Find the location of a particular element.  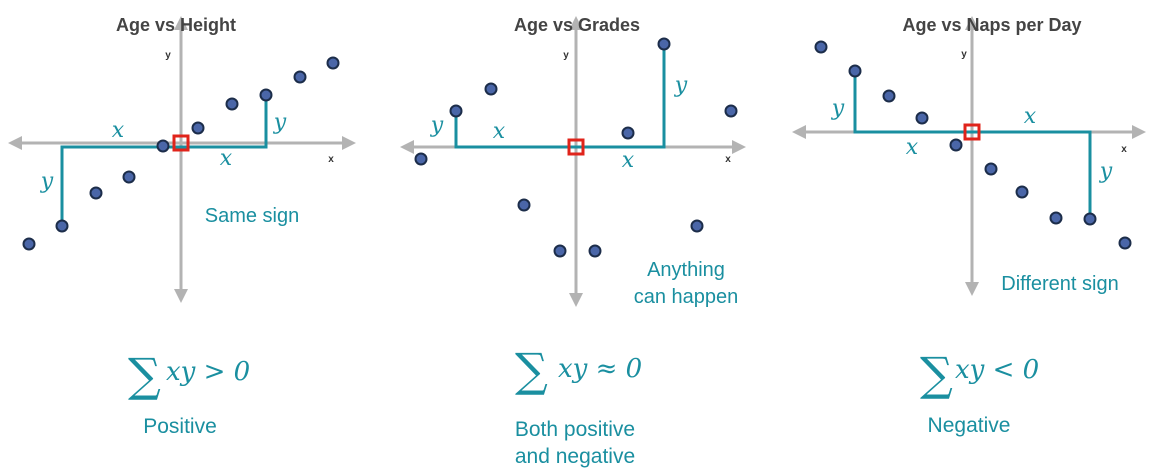

panel-title: Age vs Naps per Day is located at coordinates (991, 25).